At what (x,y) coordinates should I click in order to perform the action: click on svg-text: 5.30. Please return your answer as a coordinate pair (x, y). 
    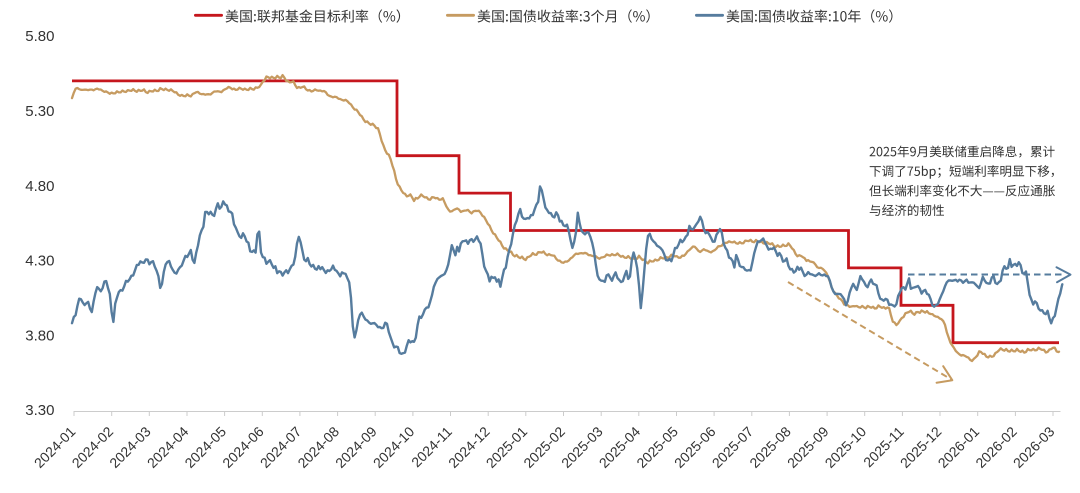
    Looking at the image, I should click on (39, 111).